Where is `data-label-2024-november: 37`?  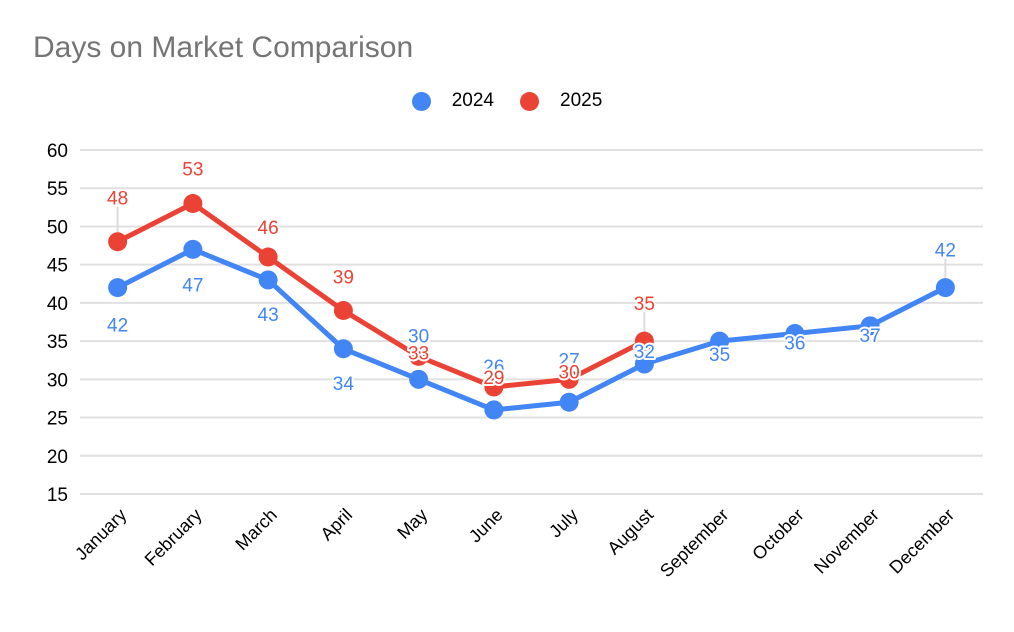
data-label-2024-november: 37 is located at coordinates (870, 336).